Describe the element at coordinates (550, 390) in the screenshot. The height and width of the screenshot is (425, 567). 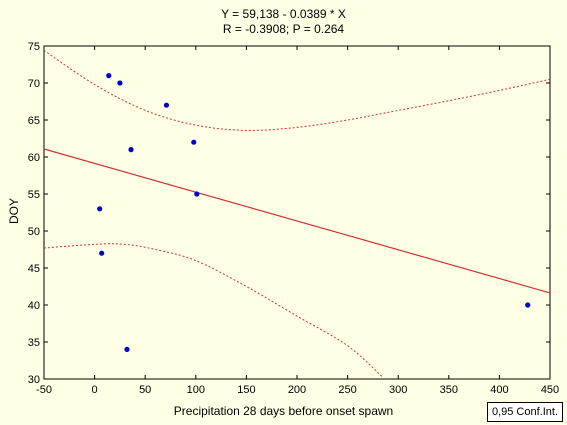
I see `x-tick-label: 450` at that location.